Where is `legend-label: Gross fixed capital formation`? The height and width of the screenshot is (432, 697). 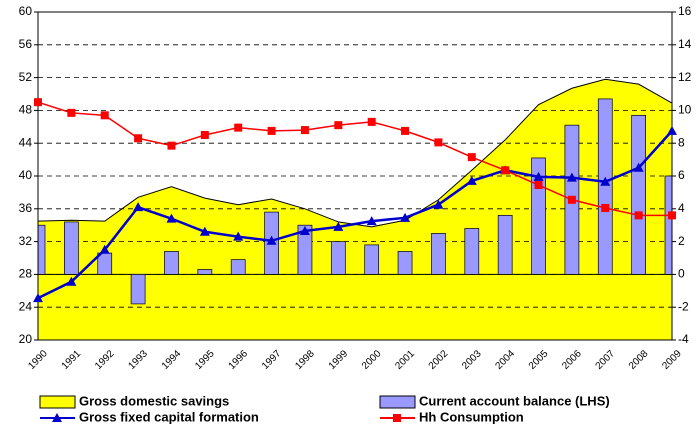
legend-label: Gross fixed capital formation is located at coordinates (169, 416).